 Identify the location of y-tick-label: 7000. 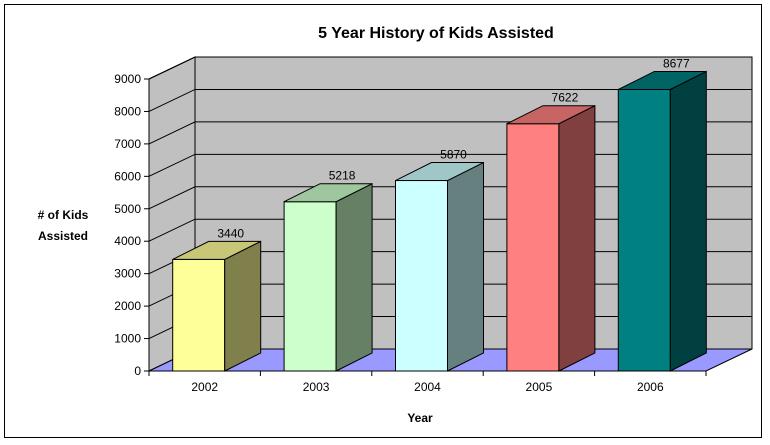
(127, 144).